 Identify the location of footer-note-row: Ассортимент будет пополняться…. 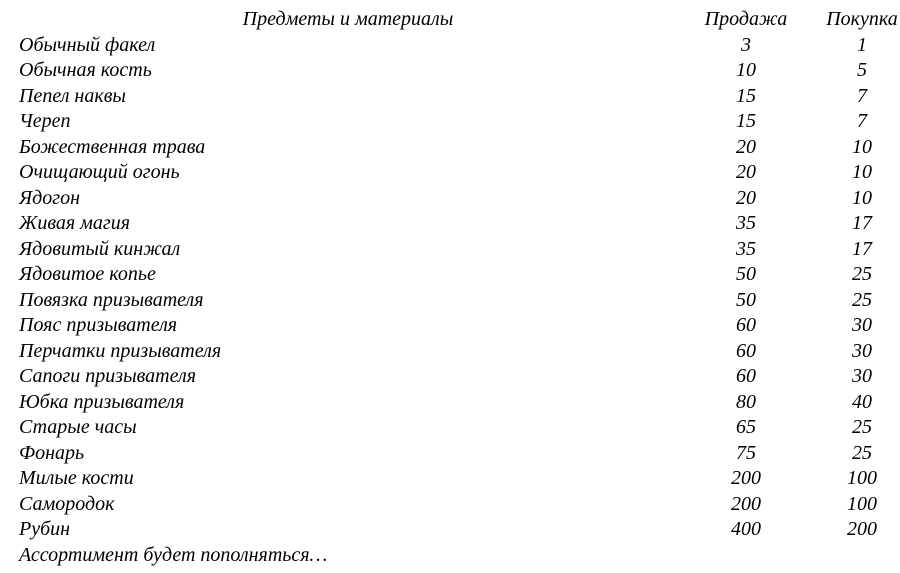
(450, 556).